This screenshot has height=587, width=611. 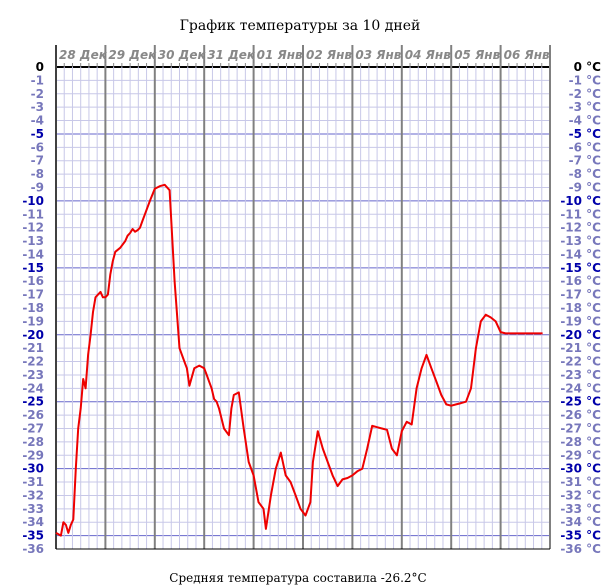 What do you see at coordinates (588, 67) in the screenshot?
I see `y-tick-label-right: 0 °C` at bounding box center [588, 67].